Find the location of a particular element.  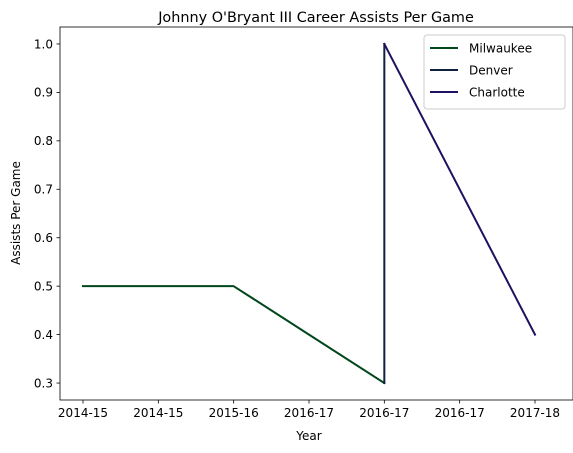

x-tick-label: 2017-18 is located at coordinates (535, 413).